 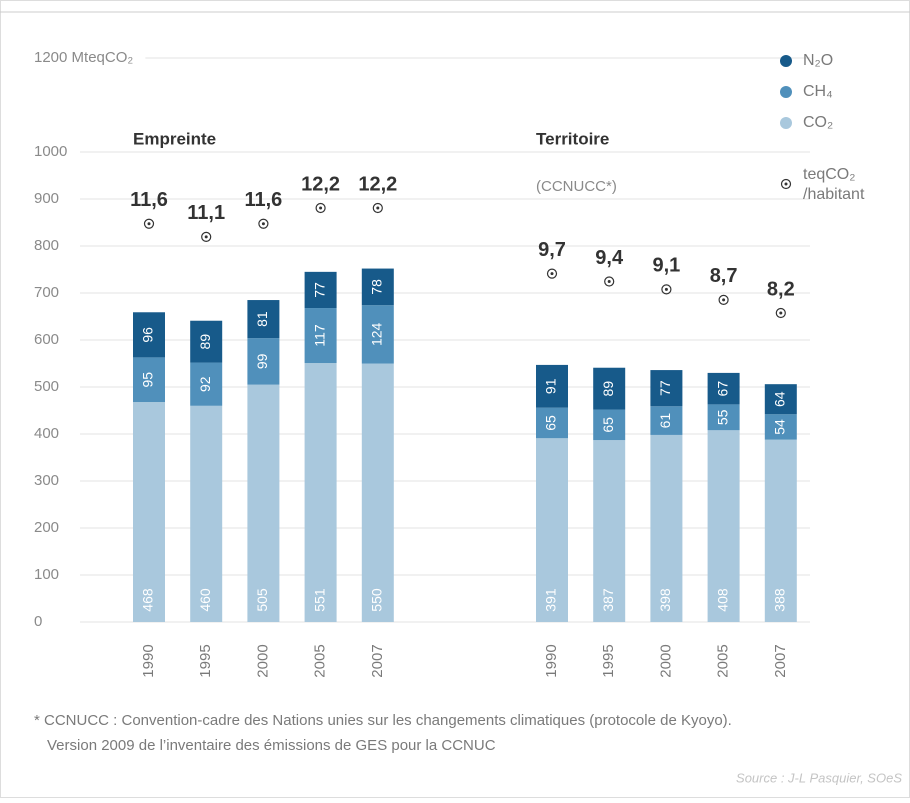 I want to click on value-label: 67, so click(x=722, y=389).